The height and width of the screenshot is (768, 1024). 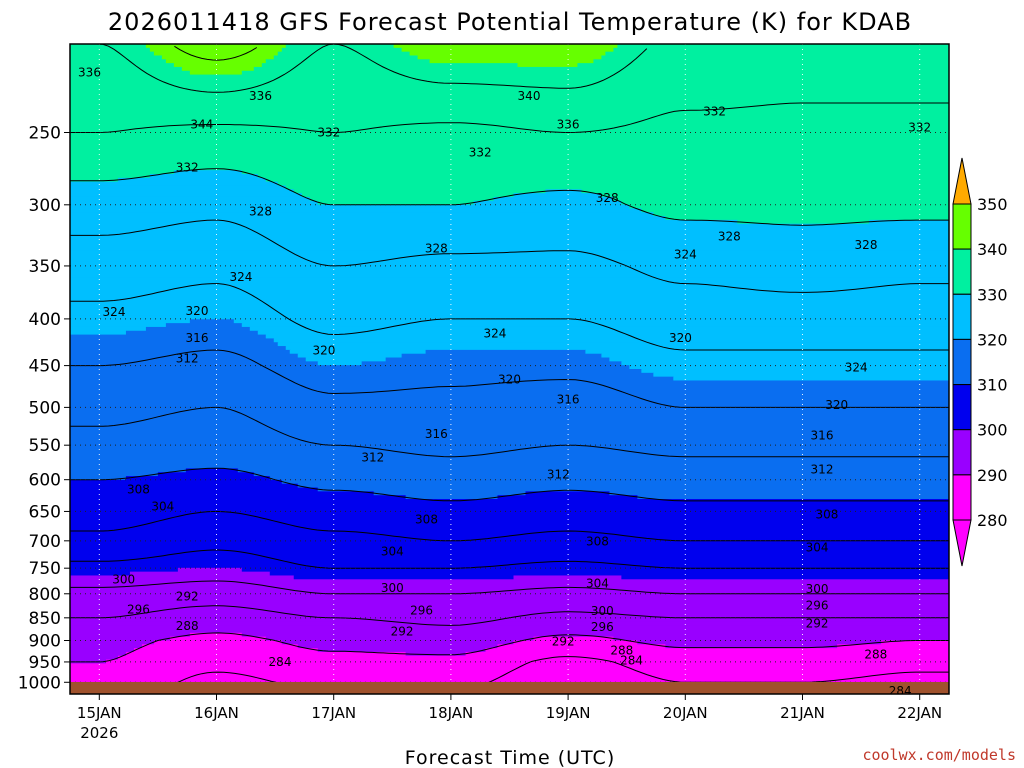 What do you see at coordinates (114, 312) in the screenshot?
I see `contour-label-324: 324` at bounding box center [114, 312].